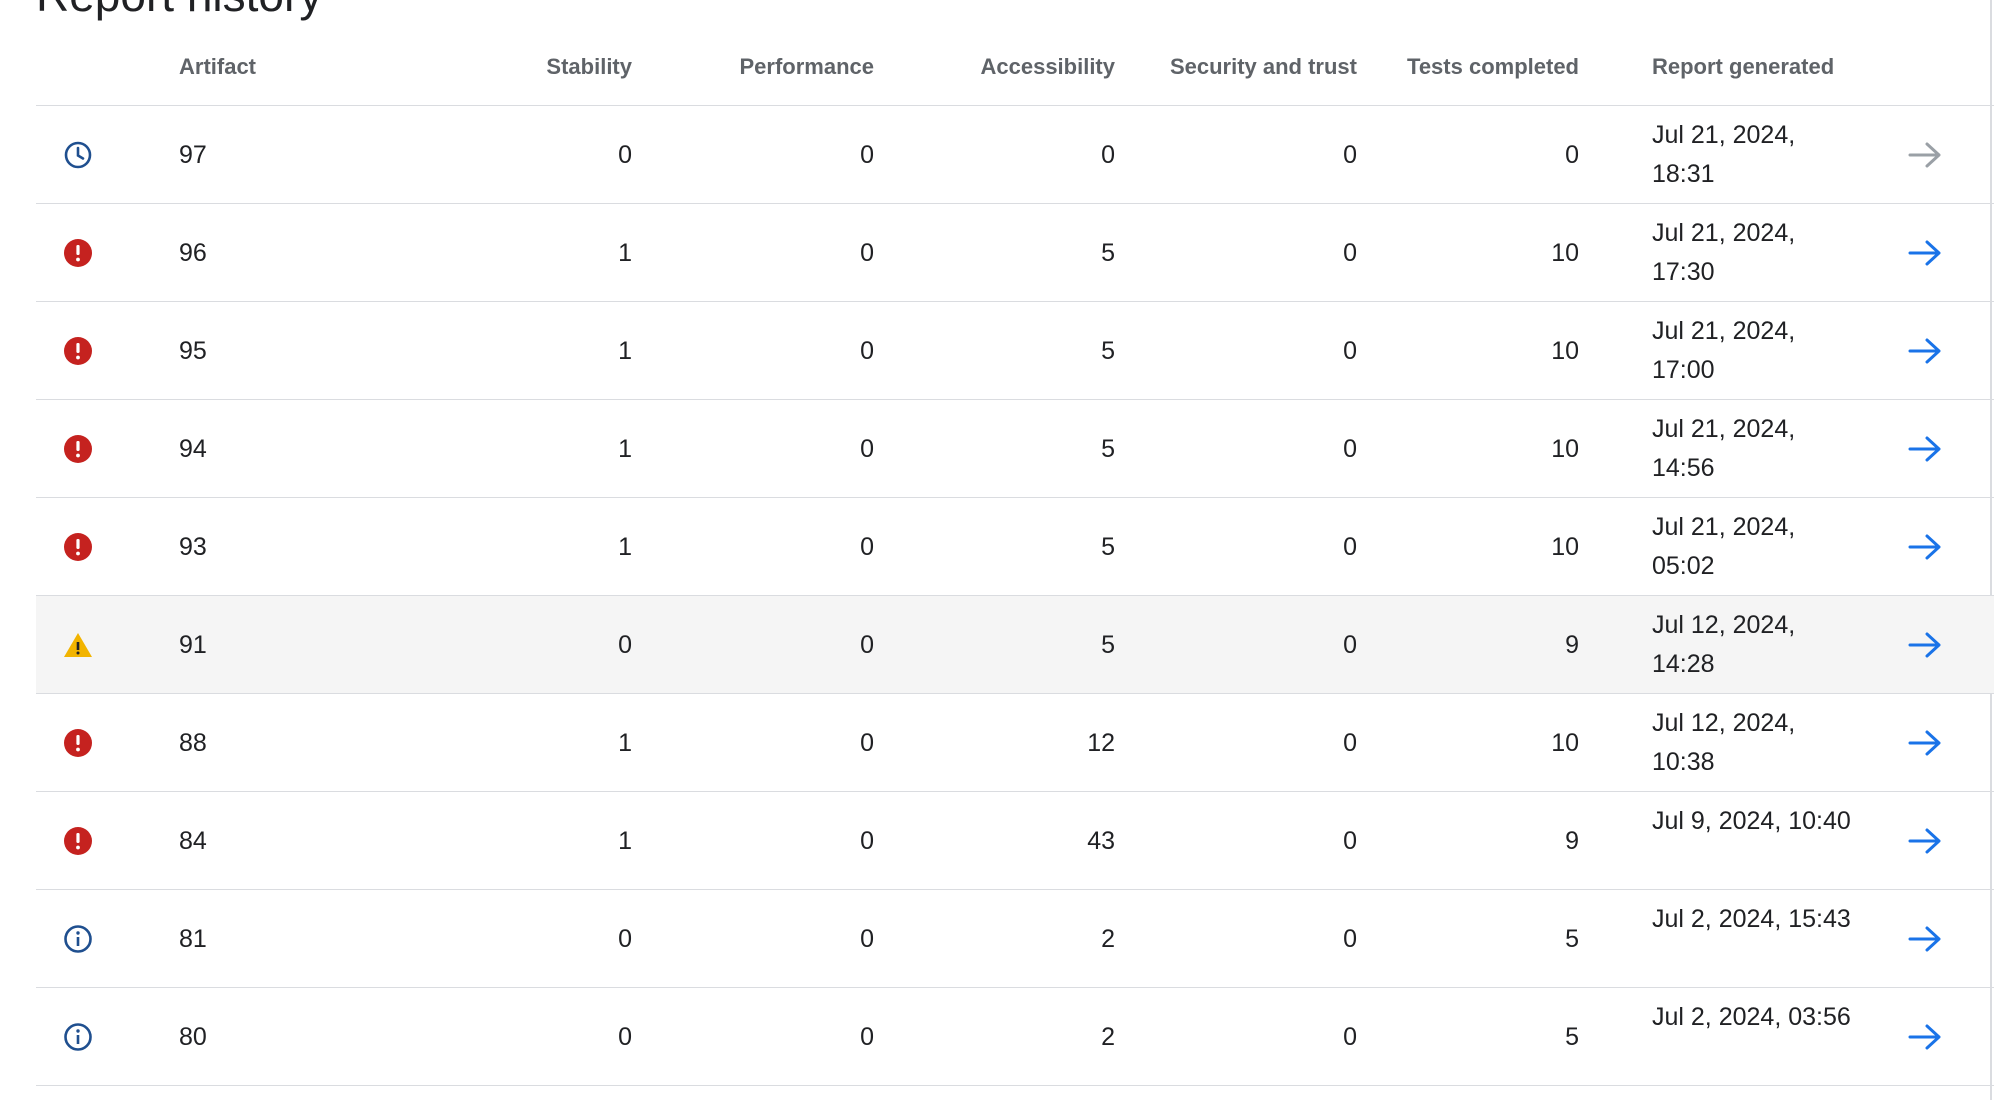  Describe the element at coordinates (193, 645) in the screenshot. I see `cell-value: 91` at that location.